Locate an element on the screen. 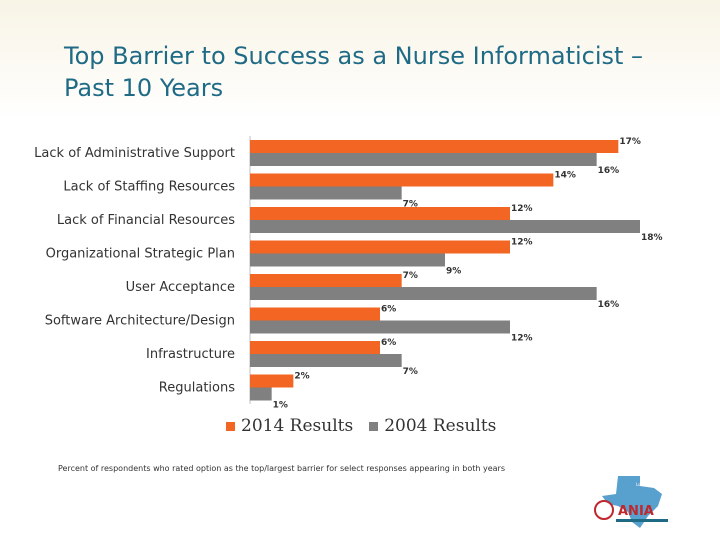 The width and height of the screenshot is (720, 540). logo-text: ANIA is located at coordinates (636, 511).